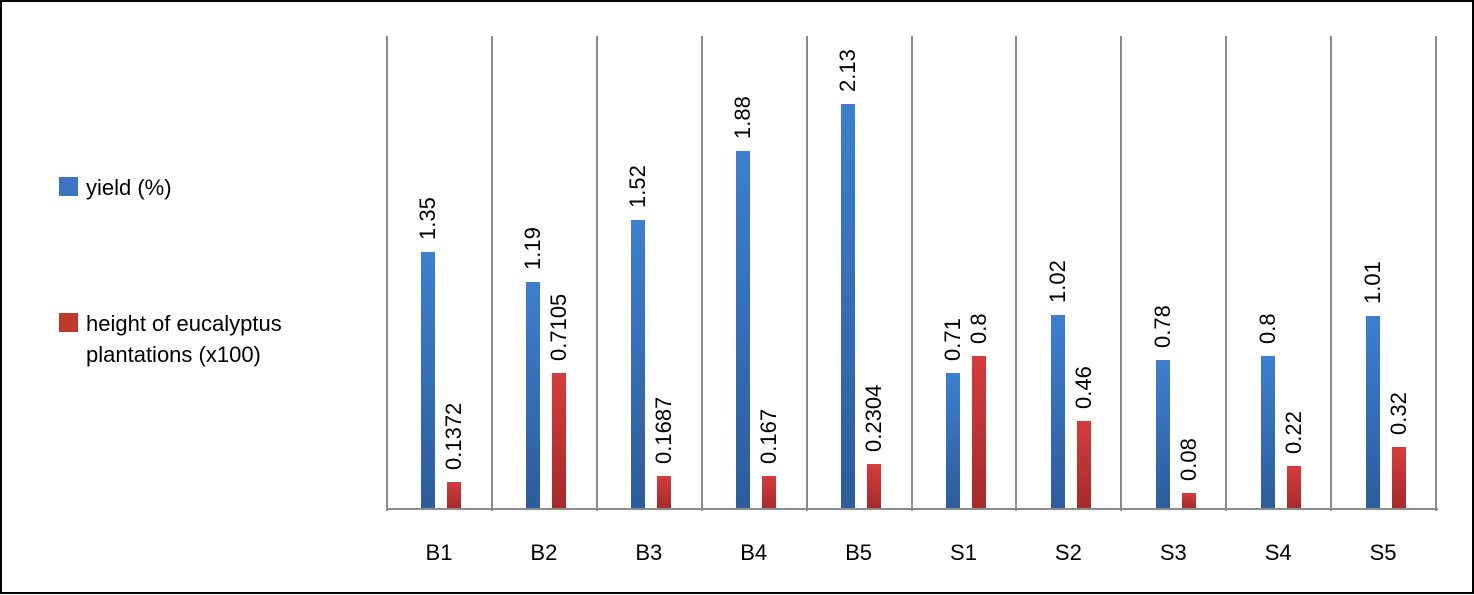 The image size is (1474, 595). I want to click on bar-yield-s1, so click(952, 440).